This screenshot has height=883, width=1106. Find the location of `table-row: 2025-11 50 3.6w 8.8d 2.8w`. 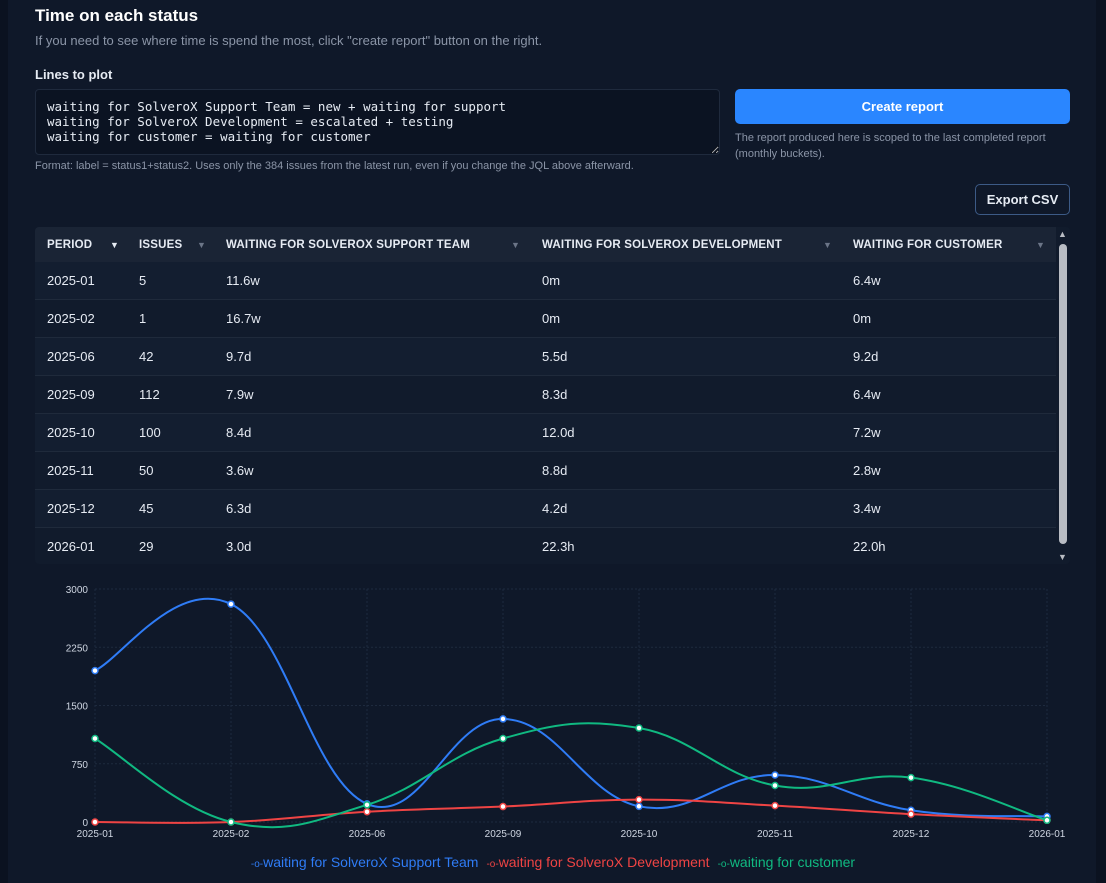

table-row: 2025-11 50 3.6w 8.8d 2.8w is located at coordinates (545, 471).